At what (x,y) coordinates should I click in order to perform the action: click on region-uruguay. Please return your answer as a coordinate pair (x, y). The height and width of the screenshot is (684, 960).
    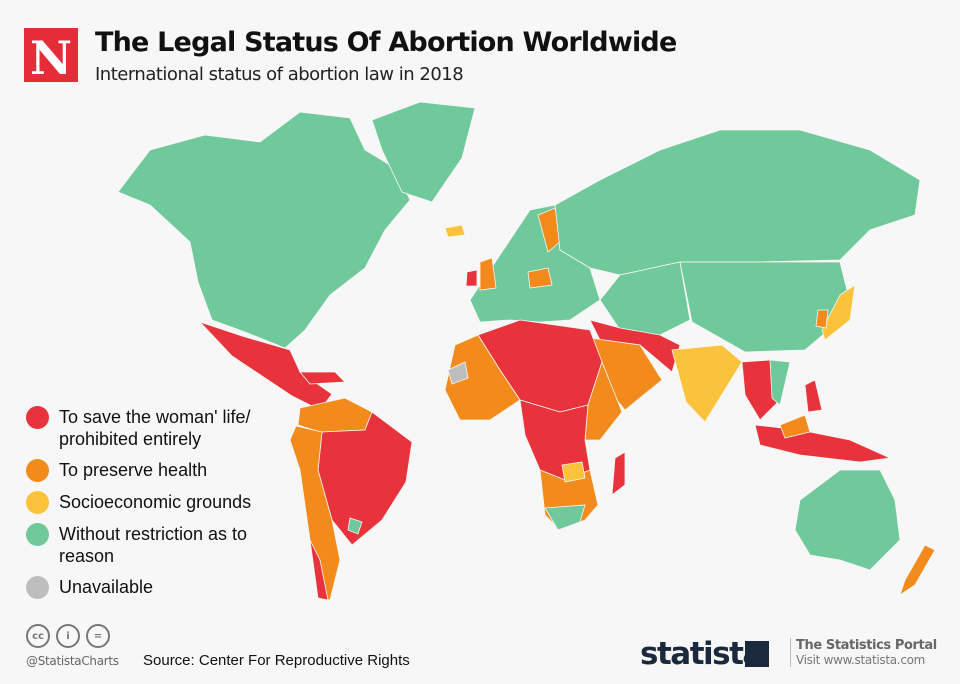
    Looking at the image, I should click on (355, 526).